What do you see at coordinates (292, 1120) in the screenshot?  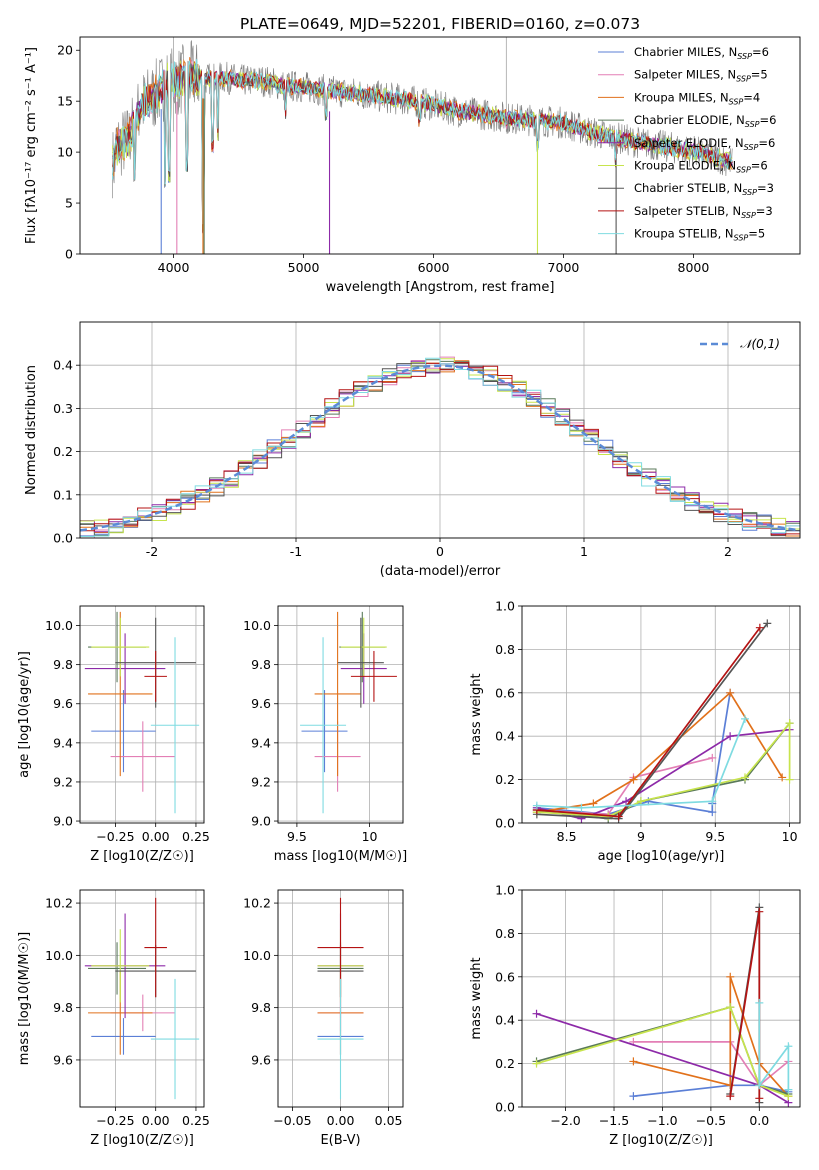 I see `x-tick-label: −0.05` at bounding box center [292, 1120].